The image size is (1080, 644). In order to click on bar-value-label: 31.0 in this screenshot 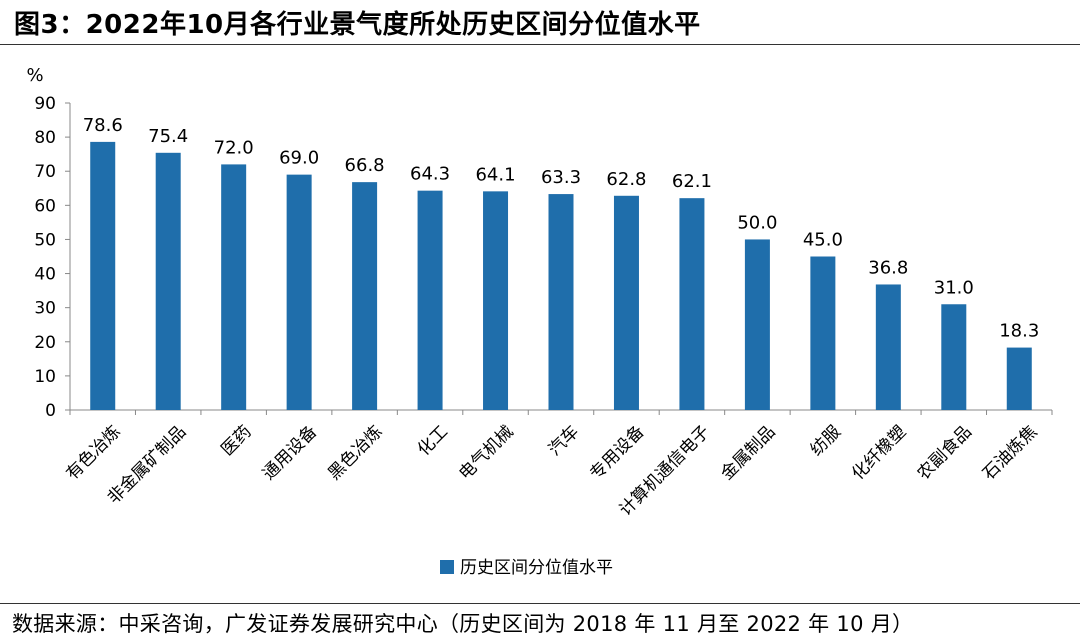, I will do `click(954, 287)`.